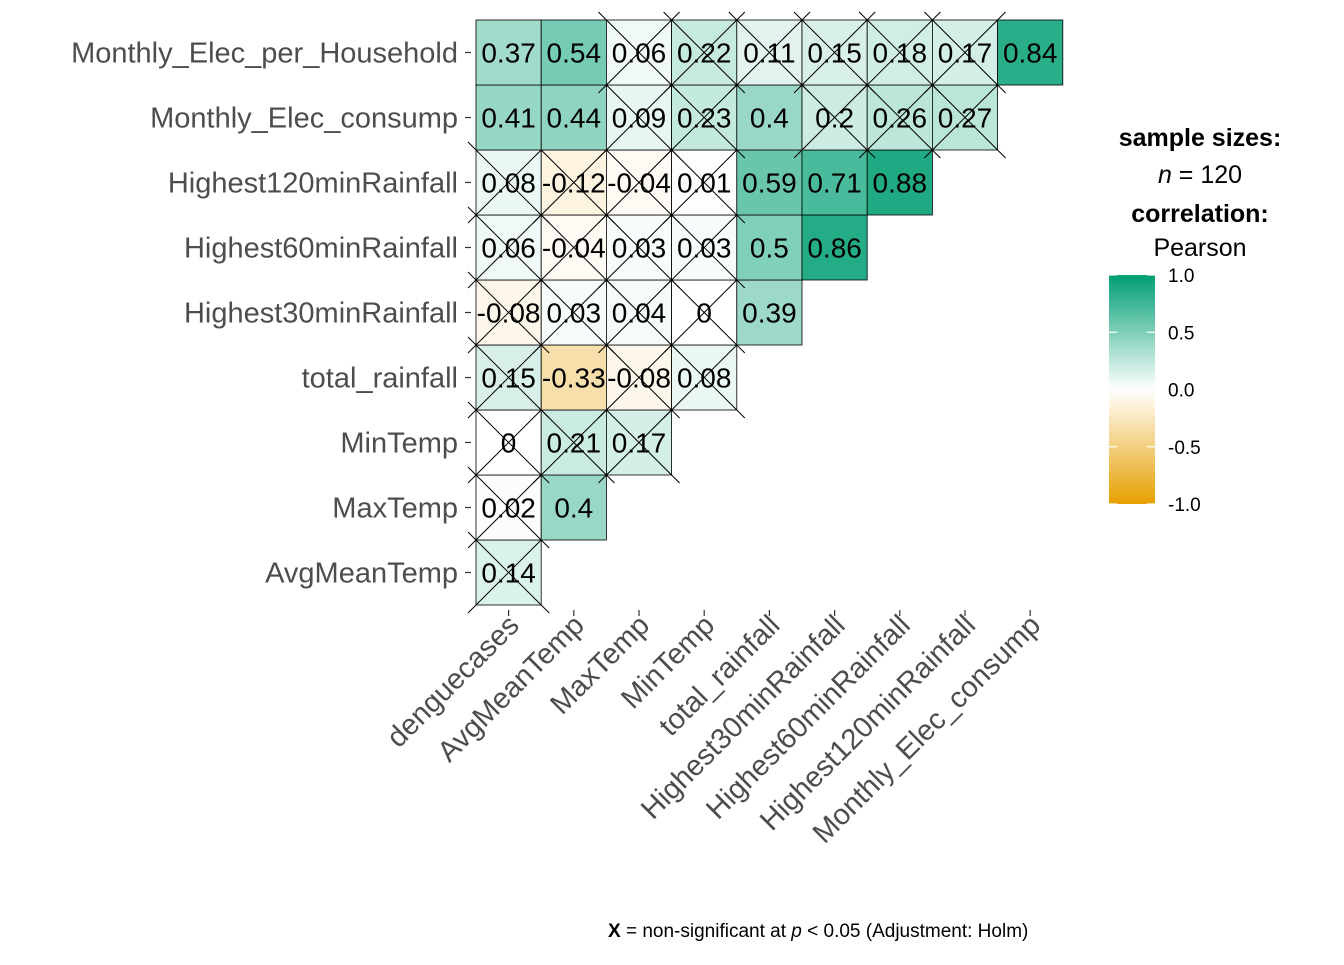 The width and height of the screenshot is (1344, 965). What do you see at coordinates (704, 117) in the screenshot?
I see `heatmap-cell: 0.23` at bounding box center [704, 117].